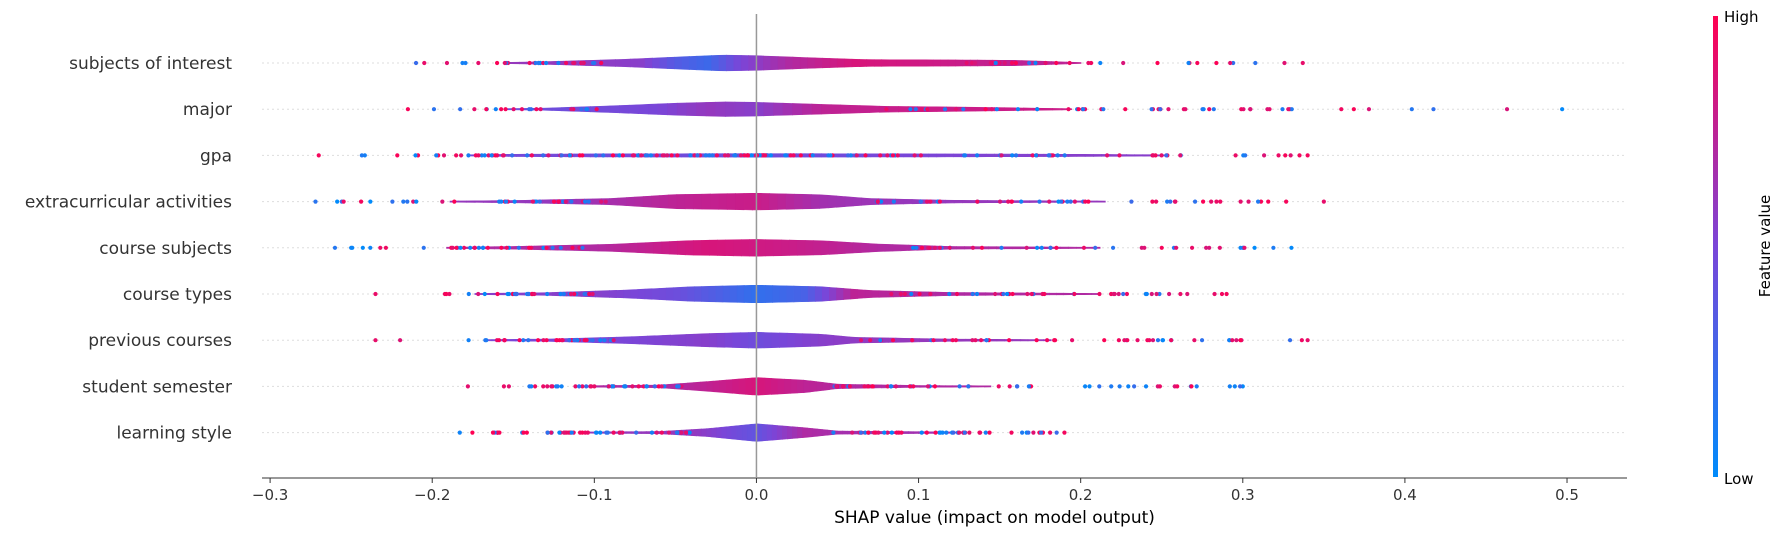  Describe the element at coordinates (128, 203) in the screenshot. I see `feature-label: extracurricular activities` at that location.